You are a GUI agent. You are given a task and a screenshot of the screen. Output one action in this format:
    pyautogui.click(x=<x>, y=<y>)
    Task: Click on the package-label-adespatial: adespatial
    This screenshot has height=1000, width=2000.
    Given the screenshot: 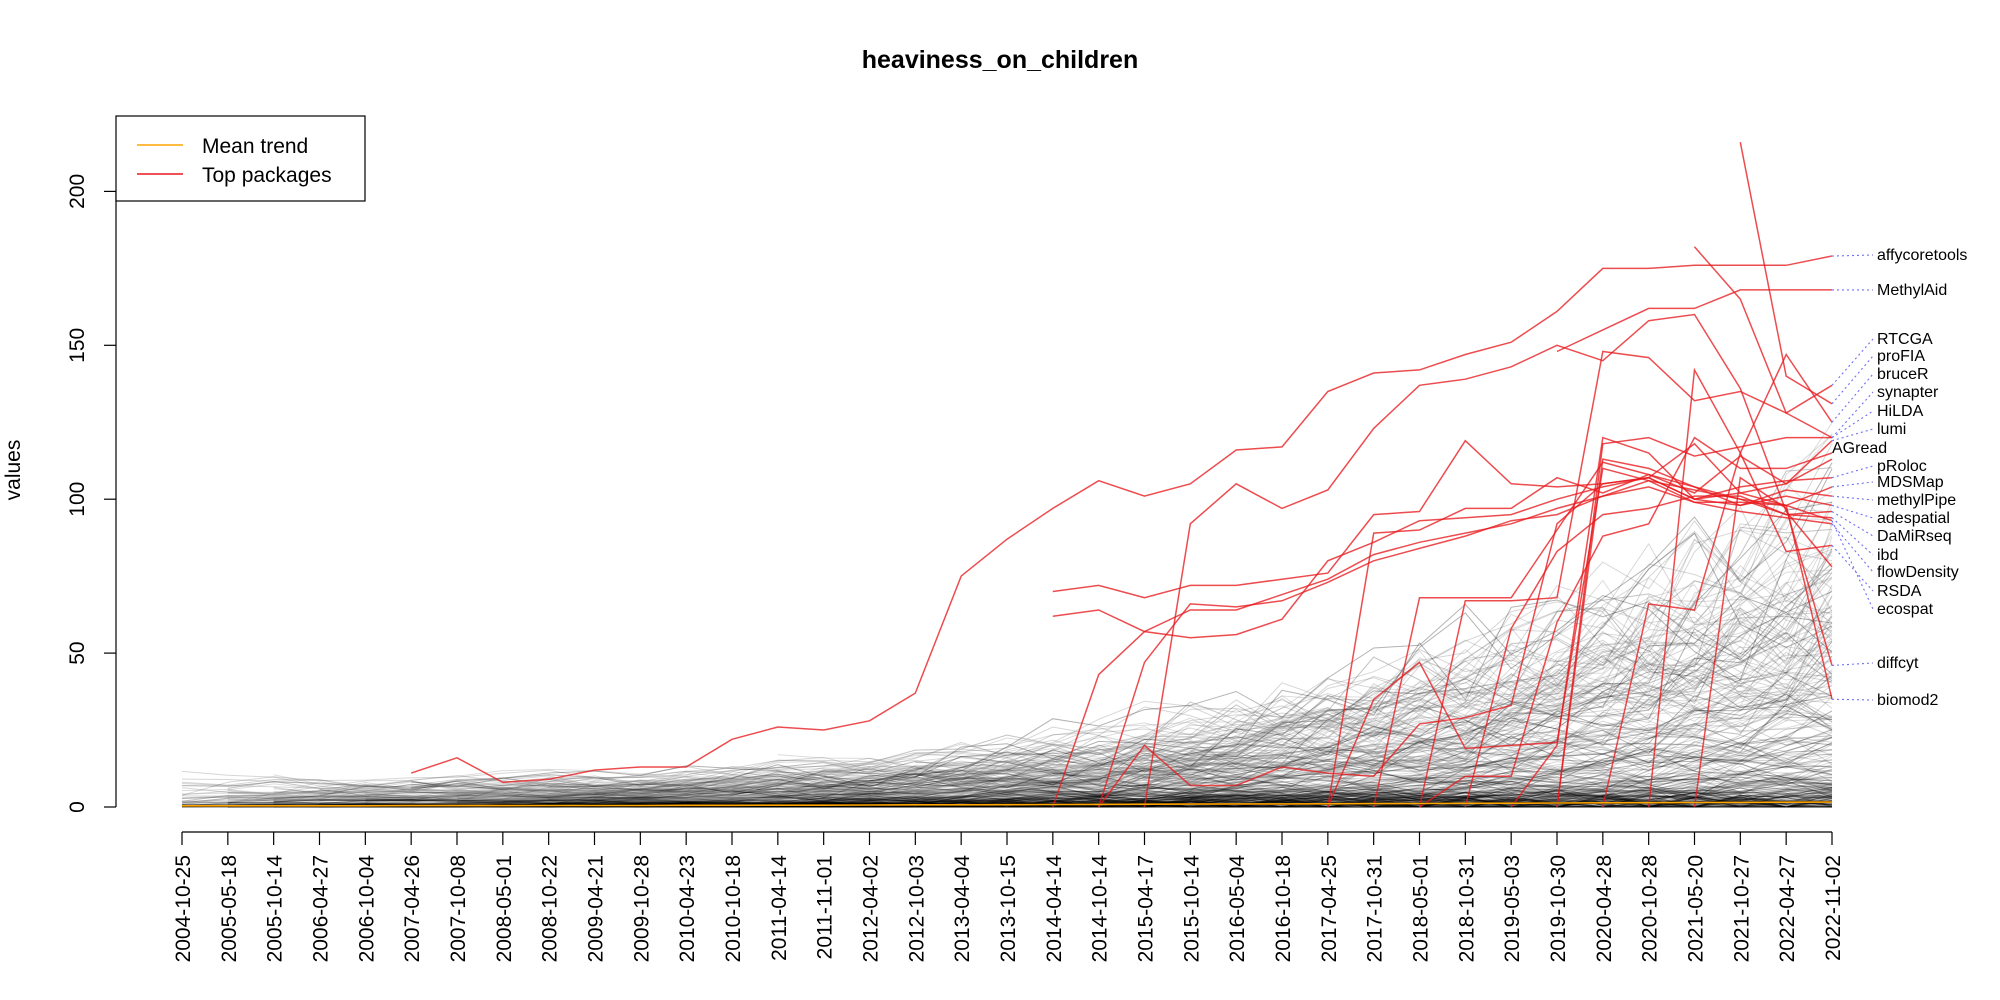 What is the action you would take?
    pyautogui.click(x=1913, y=518)
    